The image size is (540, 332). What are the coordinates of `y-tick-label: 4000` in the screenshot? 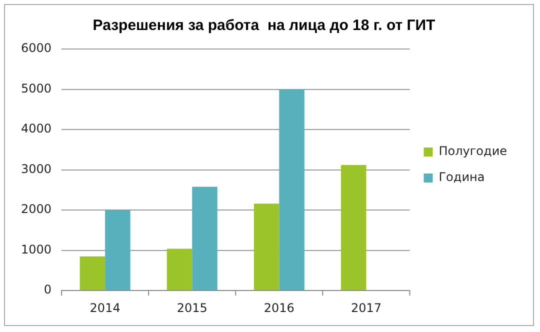 It's located at (36, 129).